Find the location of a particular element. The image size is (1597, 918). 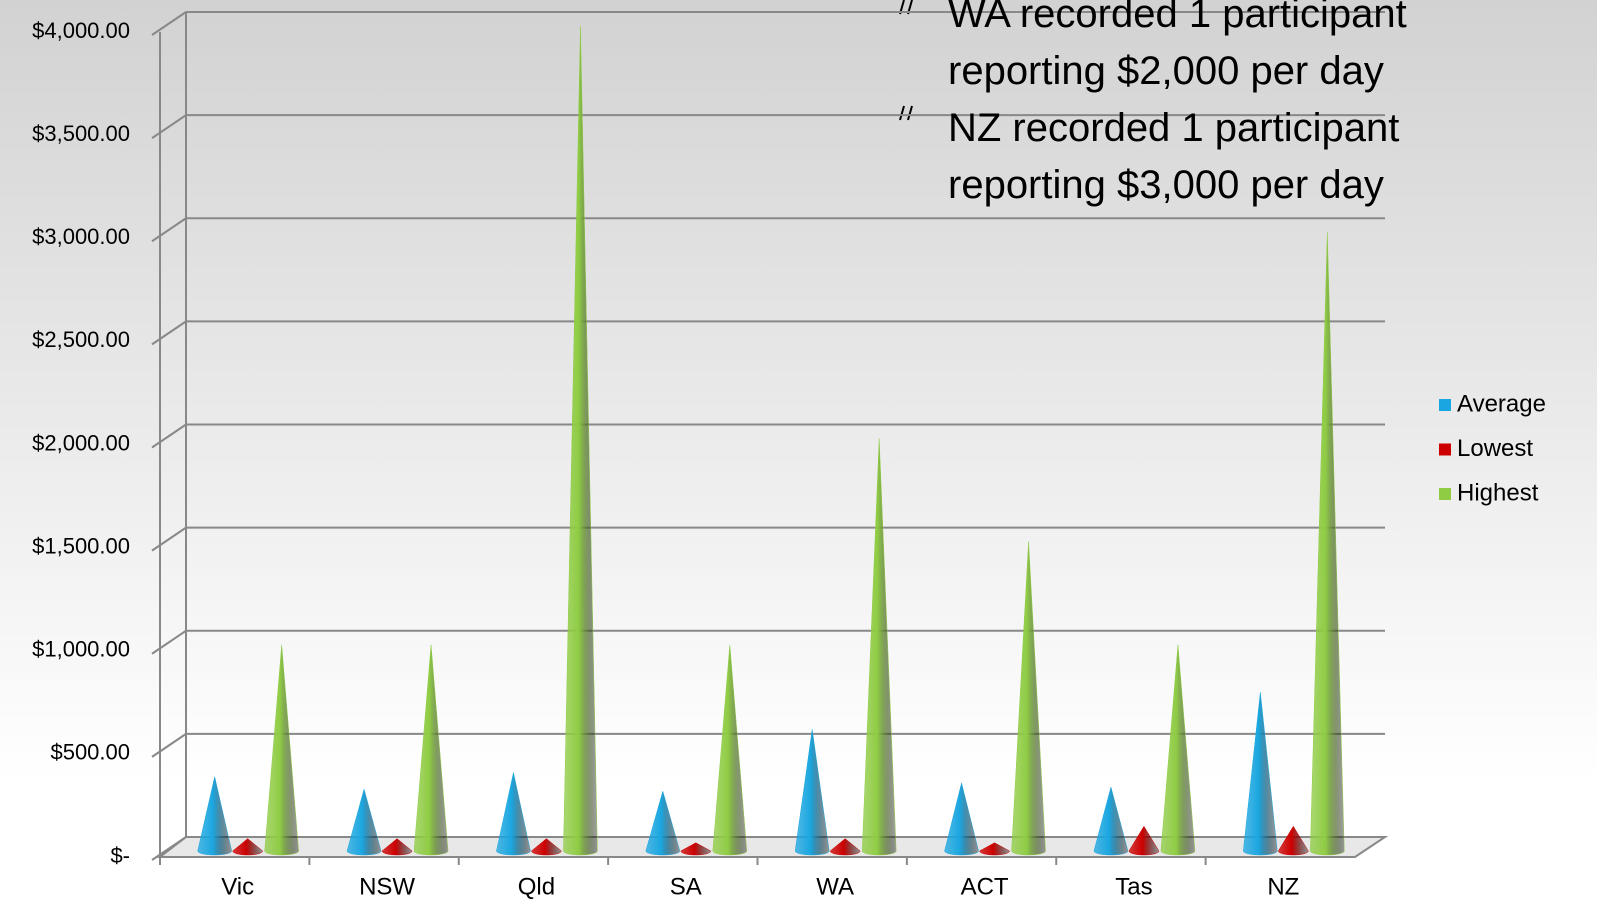

x-tick-label: NZ is located at coordinates (1283, 886).